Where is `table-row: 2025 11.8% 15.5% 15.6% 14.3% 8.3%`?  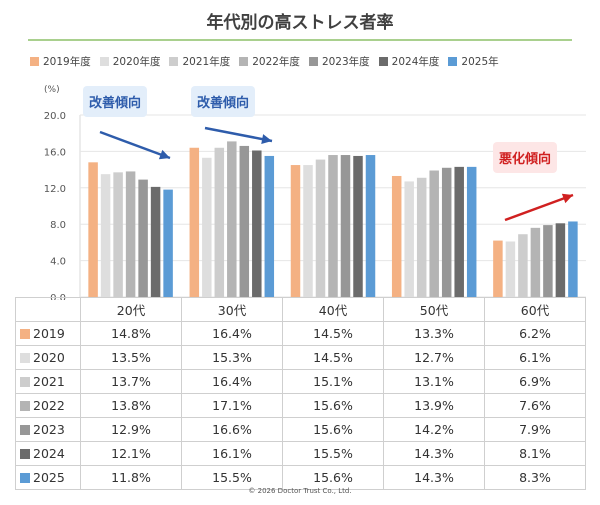
table-row: 2025 11.8% 15.5% 15.6% 14.3% 8.3% is located at coordinates (300, 477).